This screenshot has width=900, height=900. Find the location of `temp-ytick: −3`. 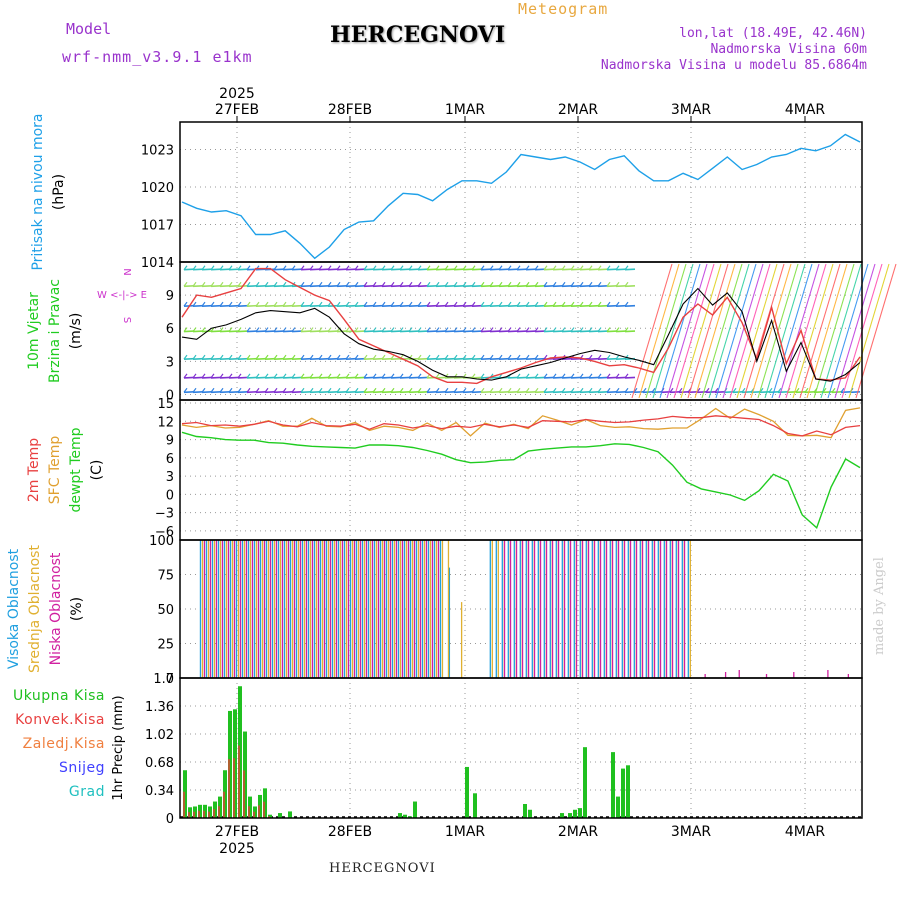

temp-ytick: −3 is located at coordinates (164, 514).